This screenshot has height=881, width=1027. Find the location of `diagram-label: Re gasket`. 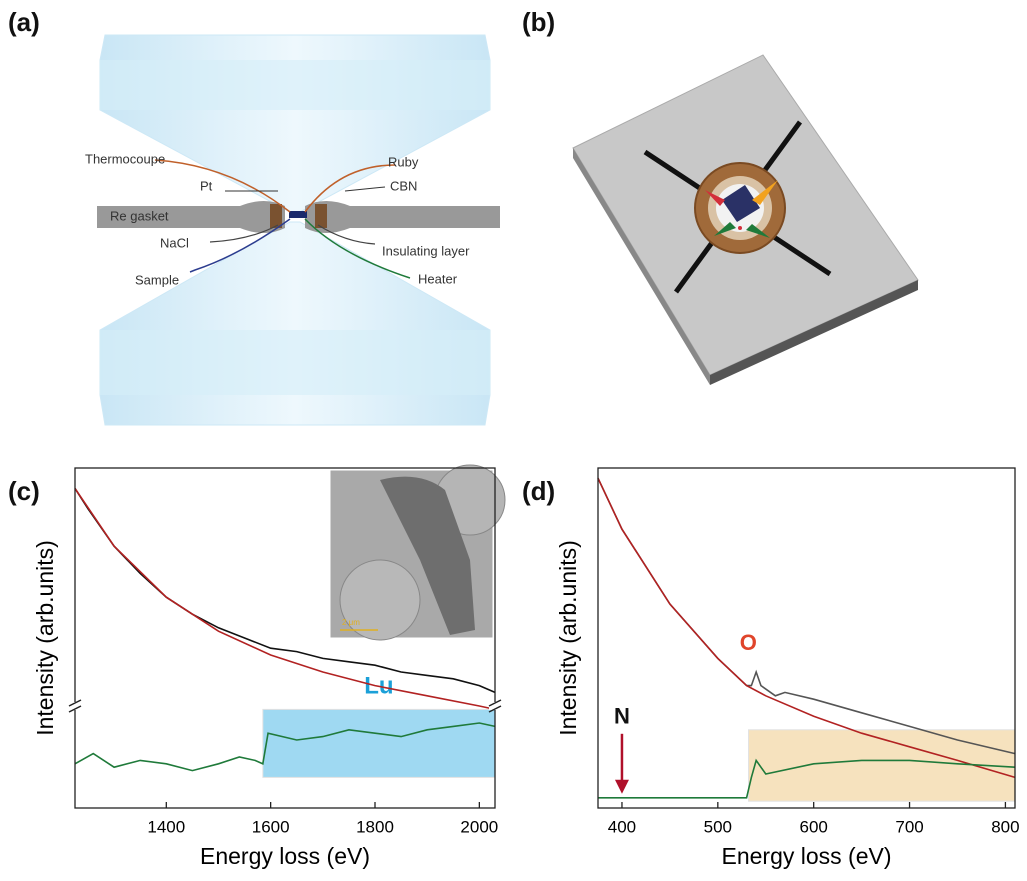

diagram-label: Re gasket is located at coordinates (139, 215).